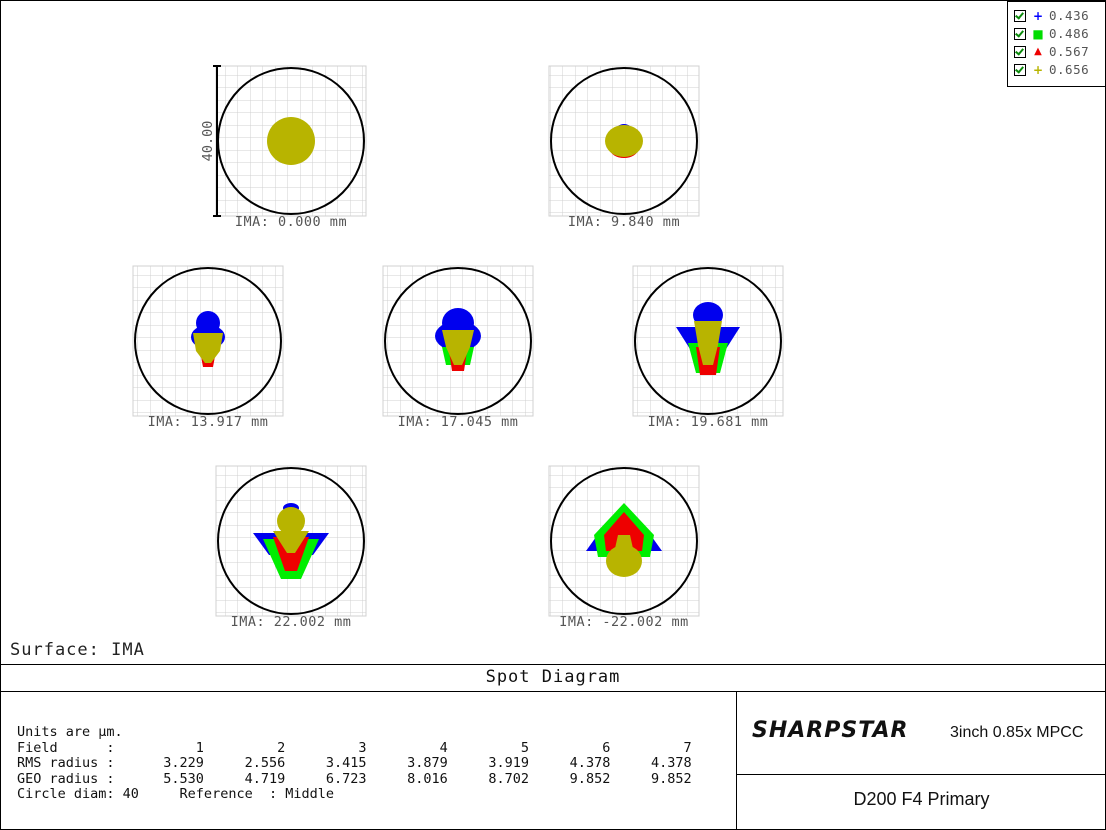  Describe the element at coordinates (623, 622) in the screenshot. I see `field-label: IMA: -22.002 mm` at that location.